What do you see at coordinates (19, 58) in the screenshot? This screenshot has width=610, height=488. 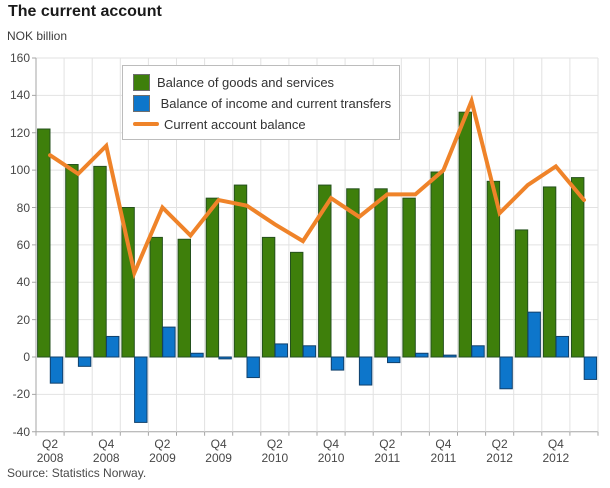 I see `y-tick-label: 160` at bounding box center [19, 58].